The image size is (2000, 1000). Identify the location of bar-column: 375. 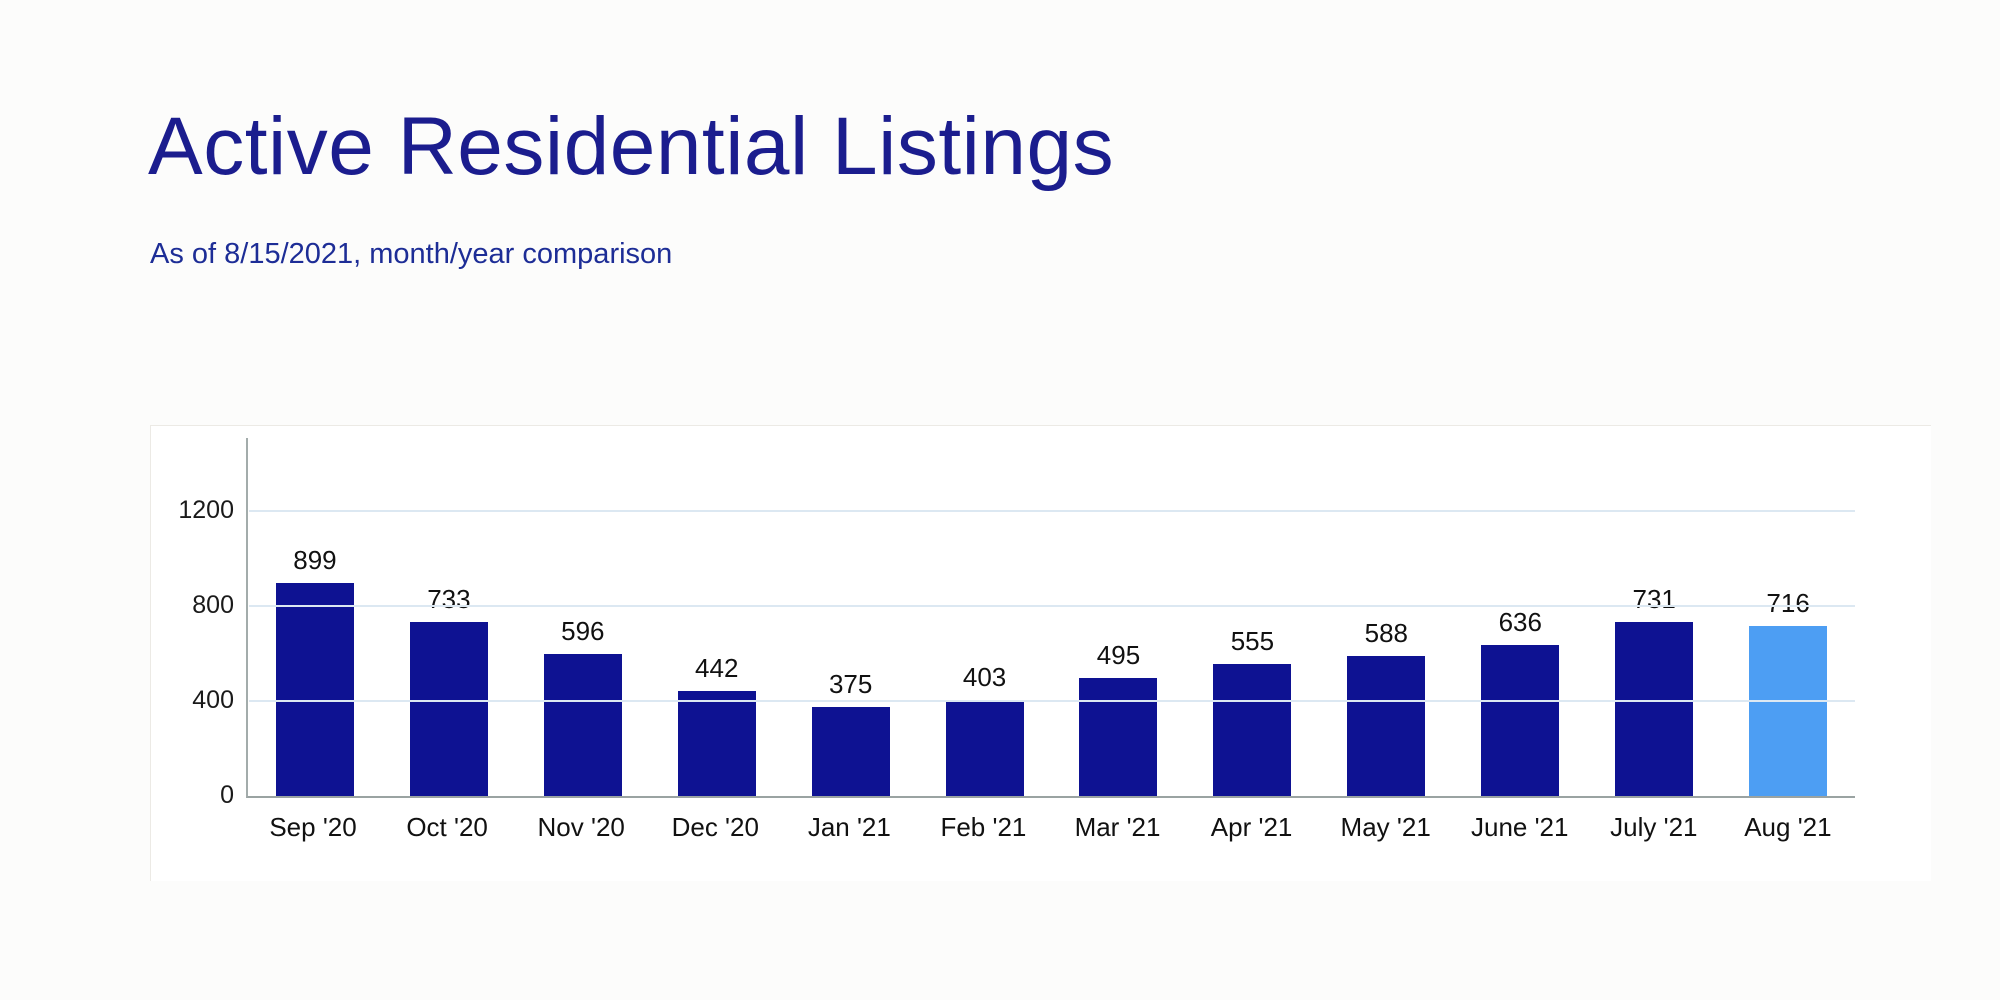
(851, 617).